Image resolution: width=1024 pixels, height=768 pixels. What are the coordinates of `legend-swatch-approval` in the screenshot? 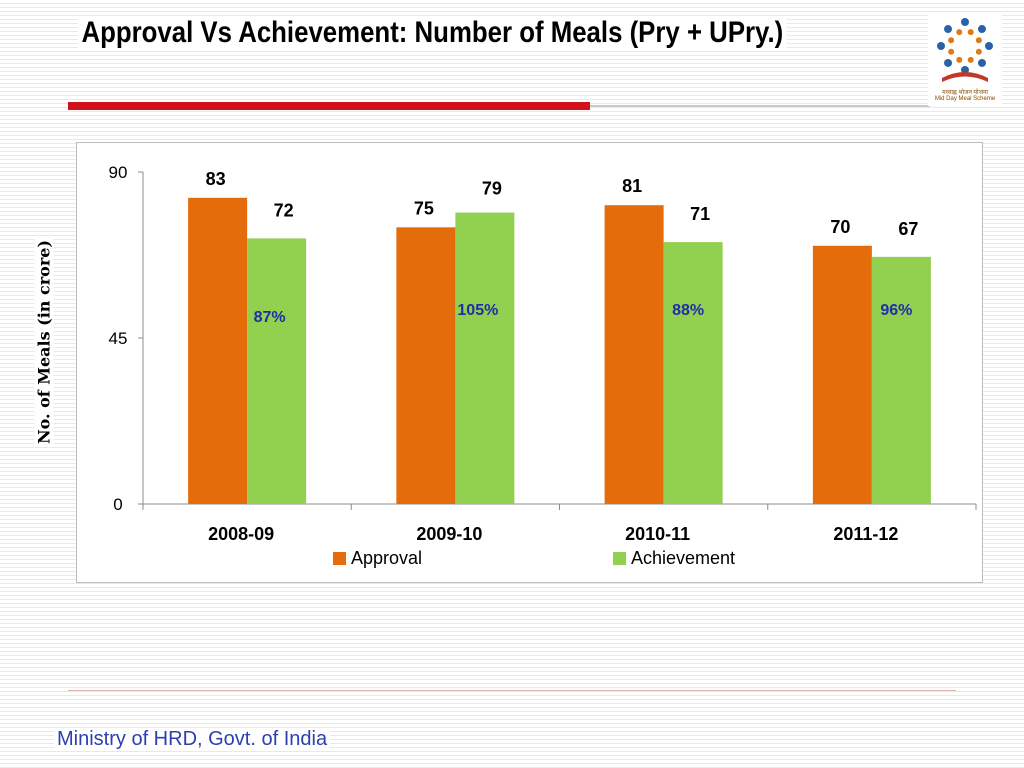 It's located at (339, 558).